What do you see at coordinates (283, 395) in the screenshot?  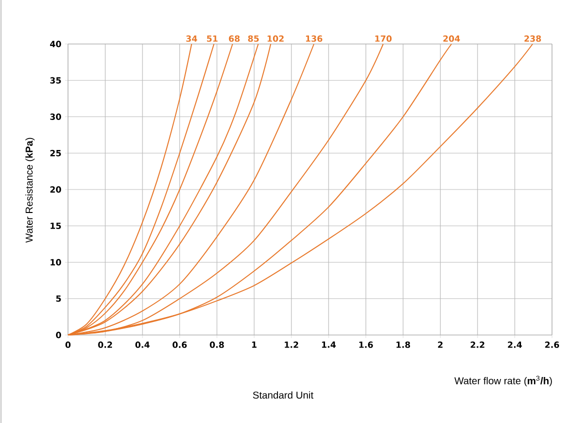 I see `text: Standard Unit` at bounding box center [283, 395].